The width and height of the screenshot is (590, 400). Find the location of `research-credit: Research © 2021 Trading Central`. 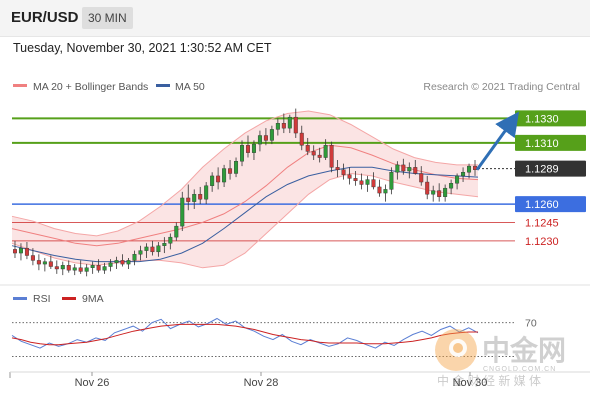

research-credit: Research © 2021 Trading Central is located at coordinates (501, 87).